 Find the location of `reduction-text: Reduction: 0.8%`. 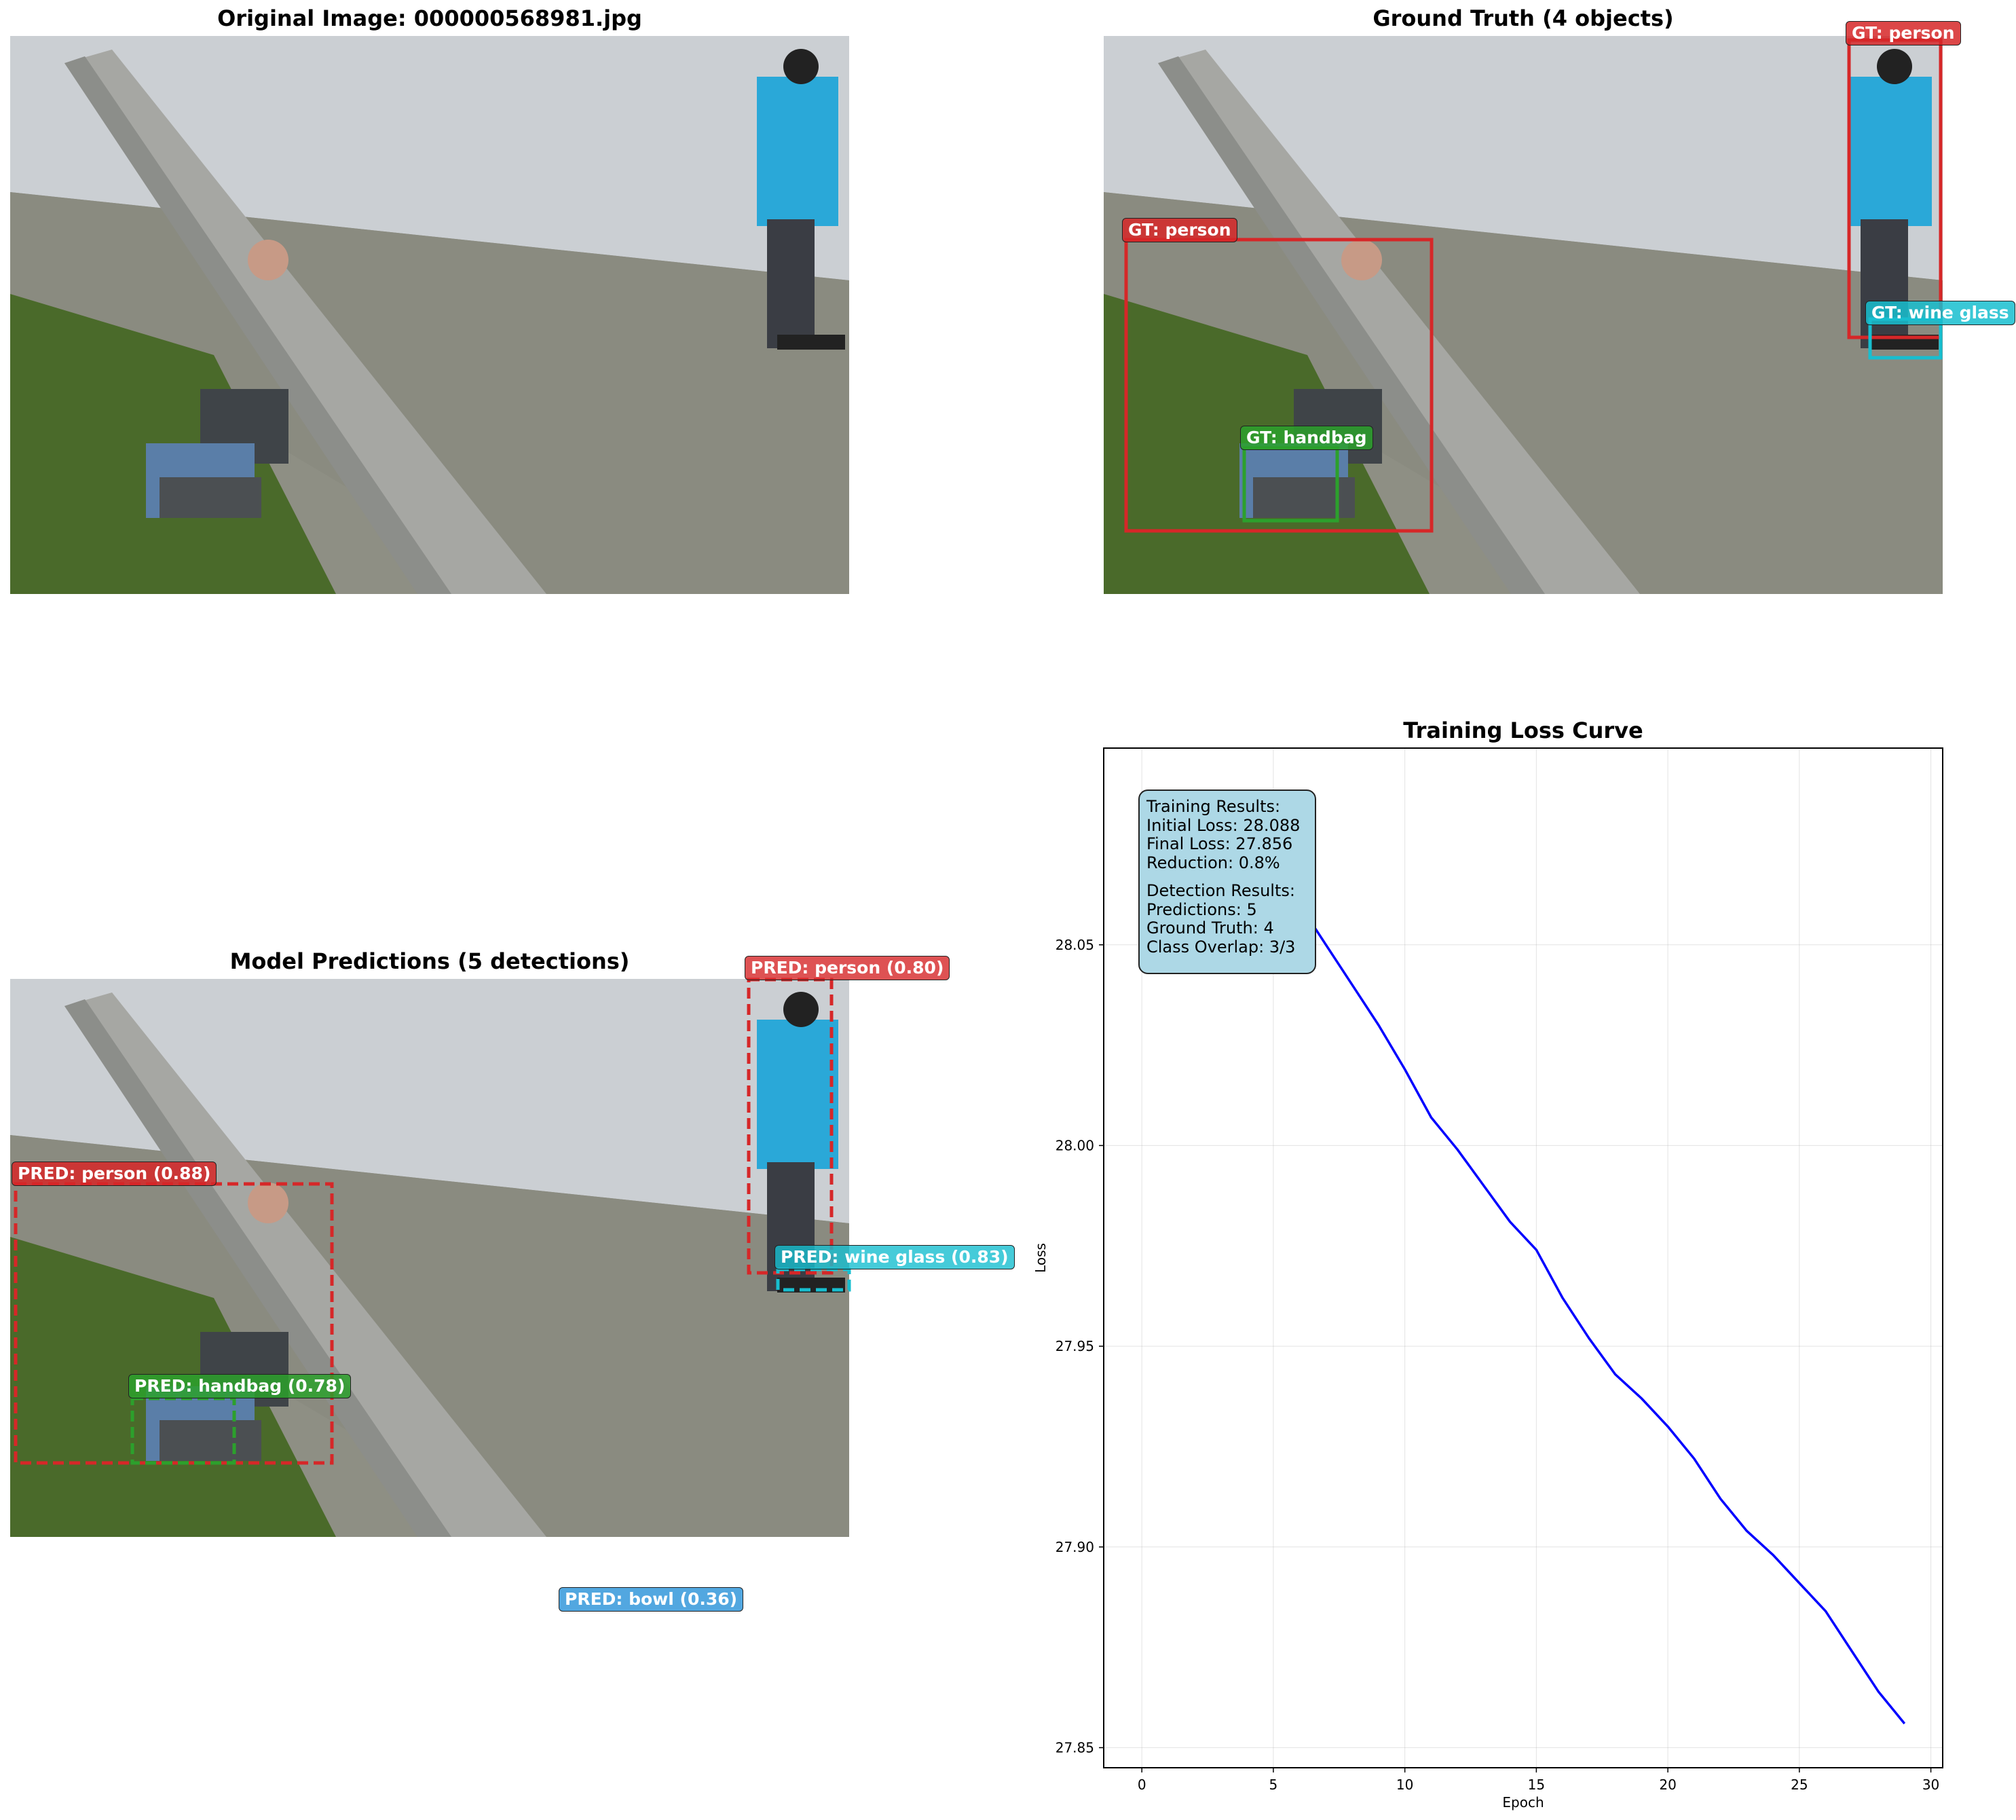

reduction-text: Reduction: 0.8% is located at coordinates (1213, 862).